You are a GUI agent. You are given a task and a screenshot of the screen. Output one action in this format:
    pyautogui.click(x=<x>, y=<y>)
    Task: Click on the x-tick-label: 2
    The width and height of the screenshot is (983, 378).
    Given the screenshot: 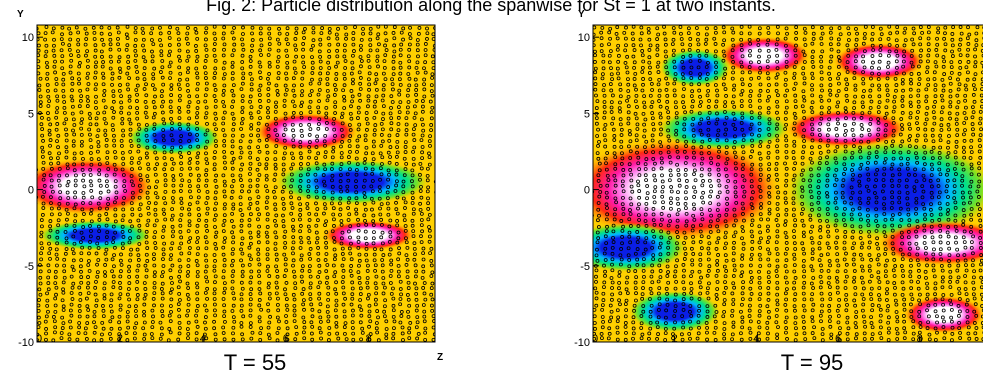 What is the action you would take?
    pyautogui.click(x=120, y=339)
    